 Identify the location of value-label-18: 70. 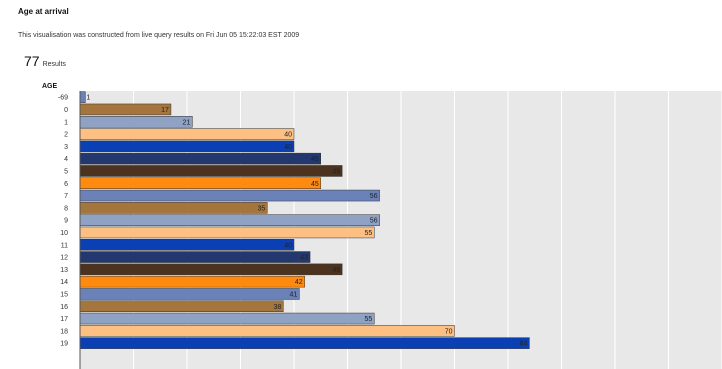
(449, 331).